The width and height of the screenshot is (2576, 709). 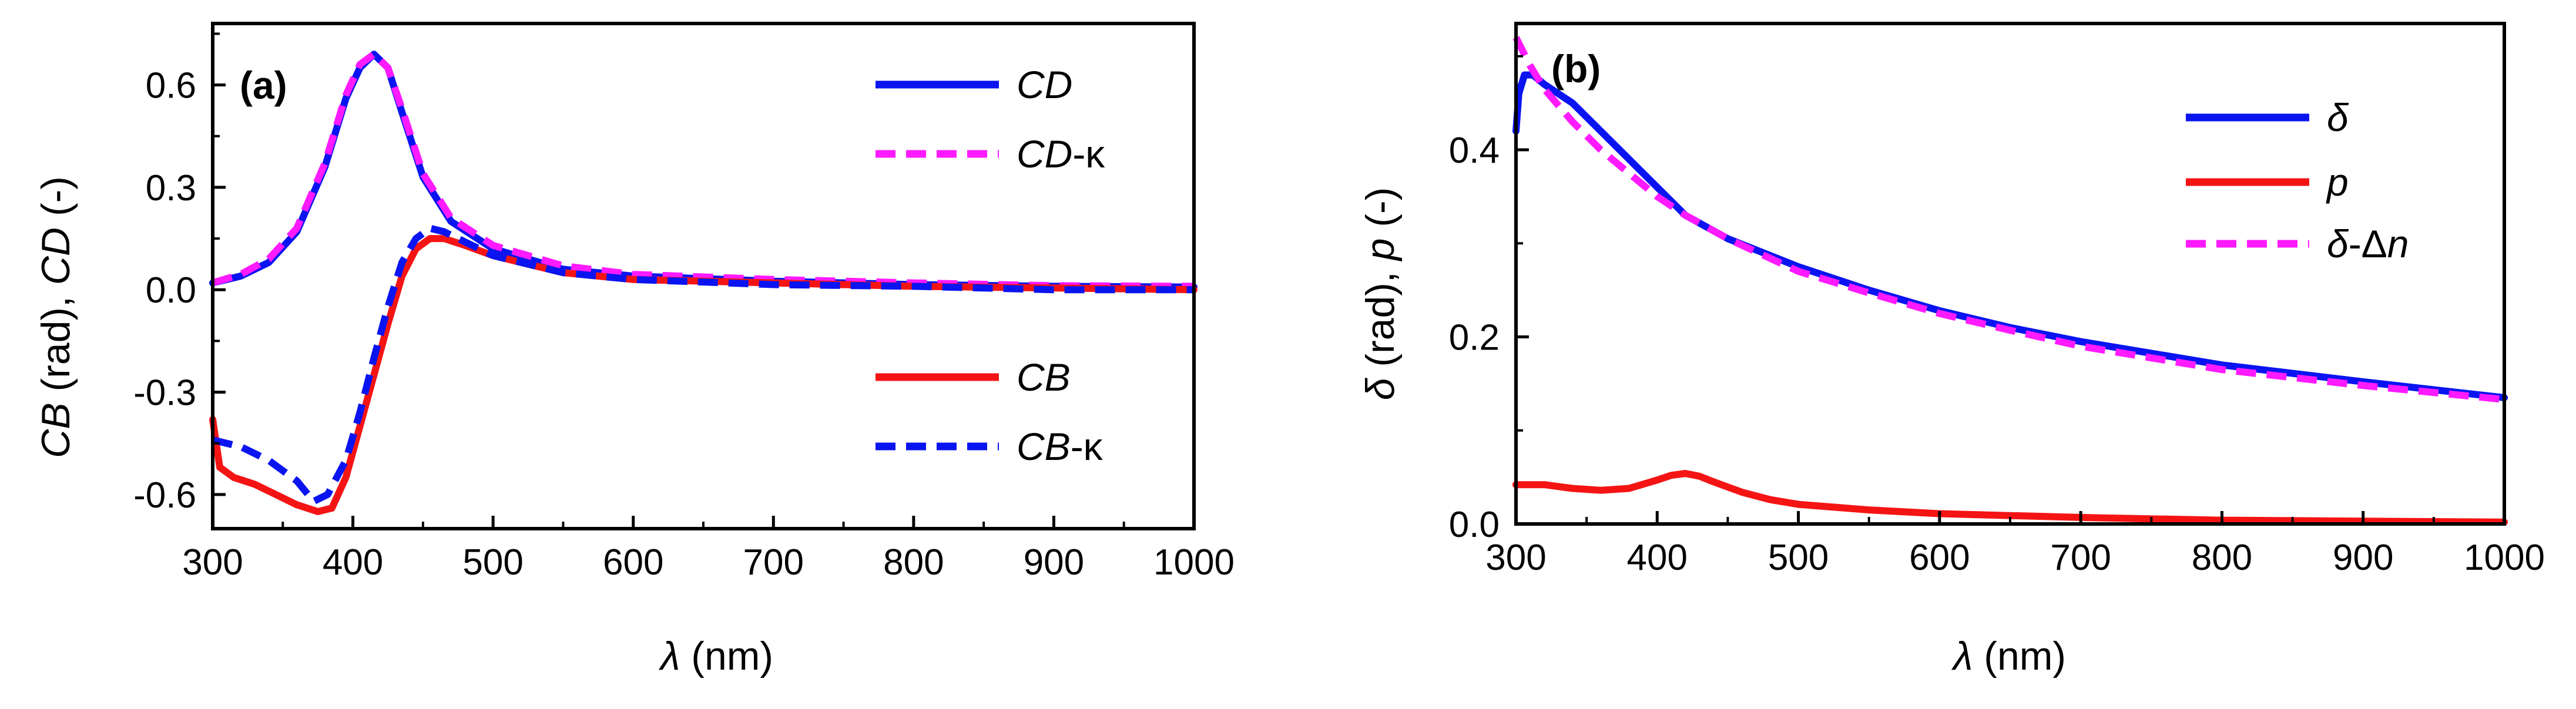 What do you see at coordinates (2338, 182) in the screenshot?
I see `legend-label-p: p` at bounding box center [2338, 182].